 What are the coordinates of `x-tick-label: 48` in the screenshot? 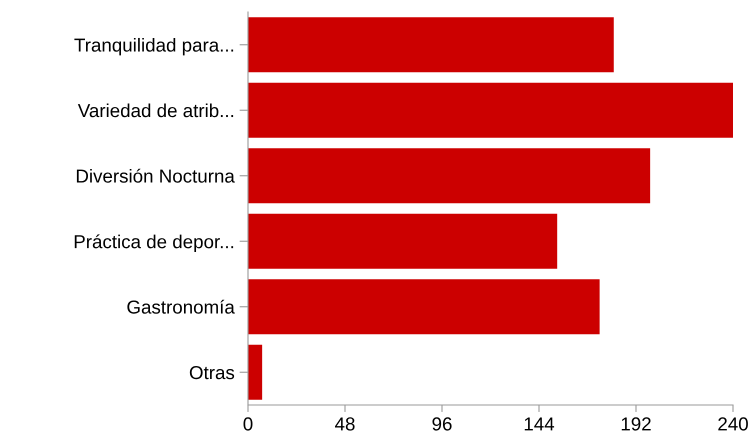 It's located at (345, 424).